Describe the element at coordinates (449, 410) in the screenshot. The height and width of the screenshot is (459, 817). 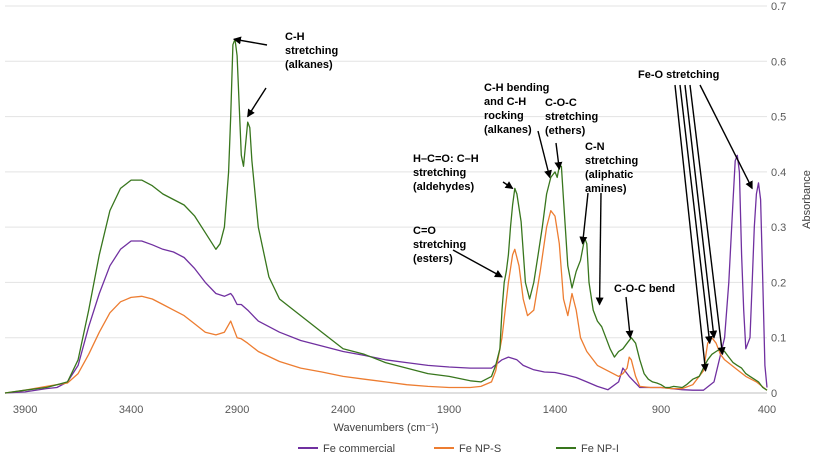
I see `x-tick-label: 1900` at that location.